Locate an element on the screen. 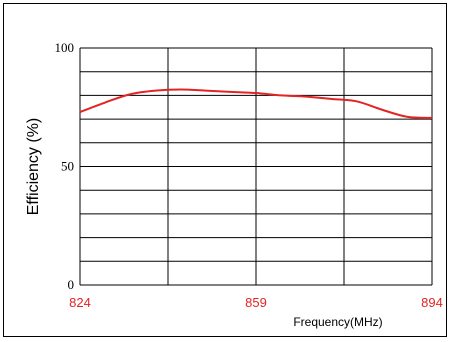  series-layer is located at coordinates (256, 103).